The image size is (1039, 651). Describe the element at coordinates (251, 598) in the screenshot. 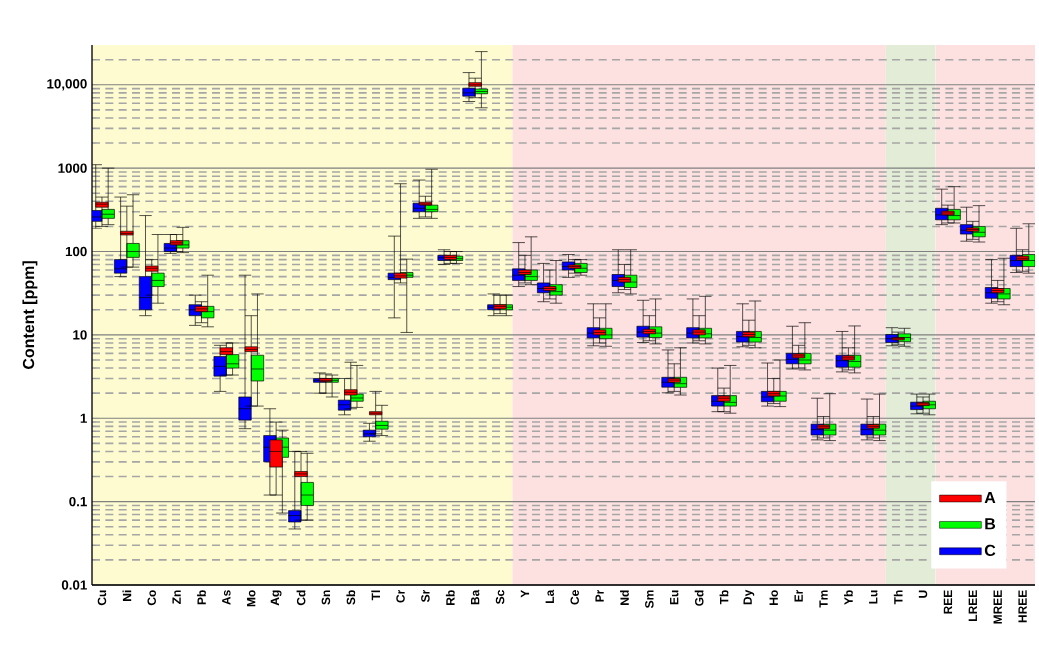

I see `x-tick-label: Mo` at that location.